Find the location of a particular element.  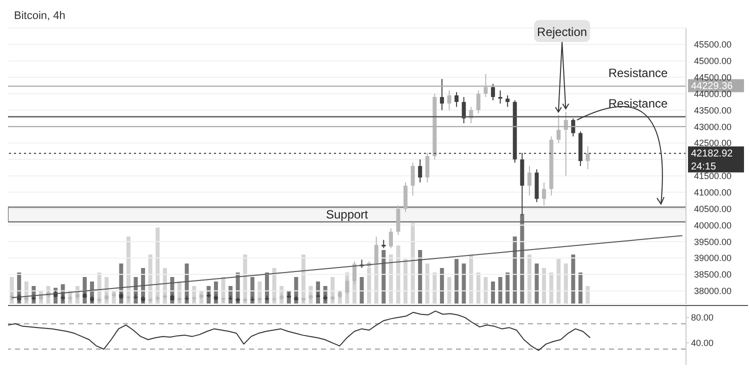

y-tick-label: 44500.00 is located at coordinates (713, 77).